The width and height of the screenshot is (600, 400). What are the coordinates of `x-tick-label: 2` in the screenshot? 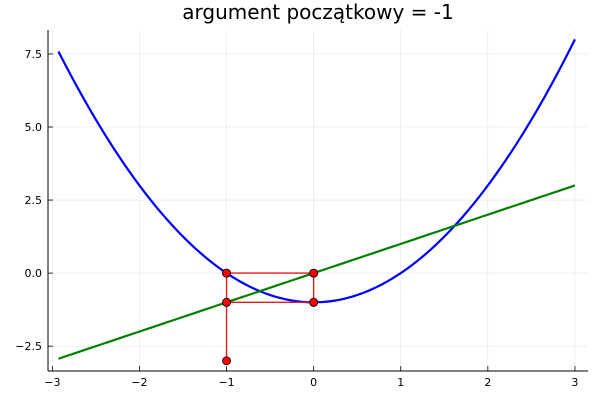 It's located at (487, 382).